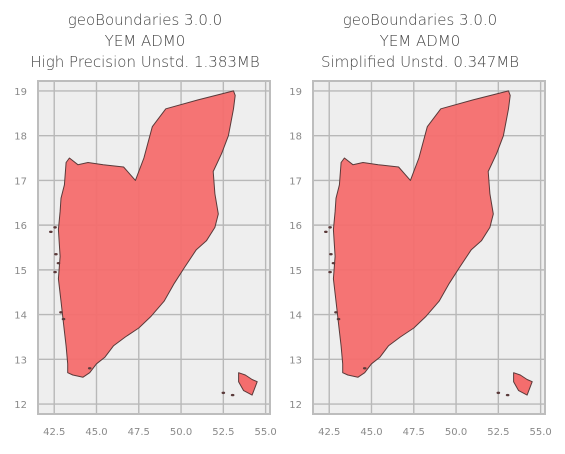 This screenshot has width=565, height=454. Describe the element at coordinates (420, 62) in the screenshot. I see `map-title-line-3: Simplified Unstd. 0.347MB` at that location.